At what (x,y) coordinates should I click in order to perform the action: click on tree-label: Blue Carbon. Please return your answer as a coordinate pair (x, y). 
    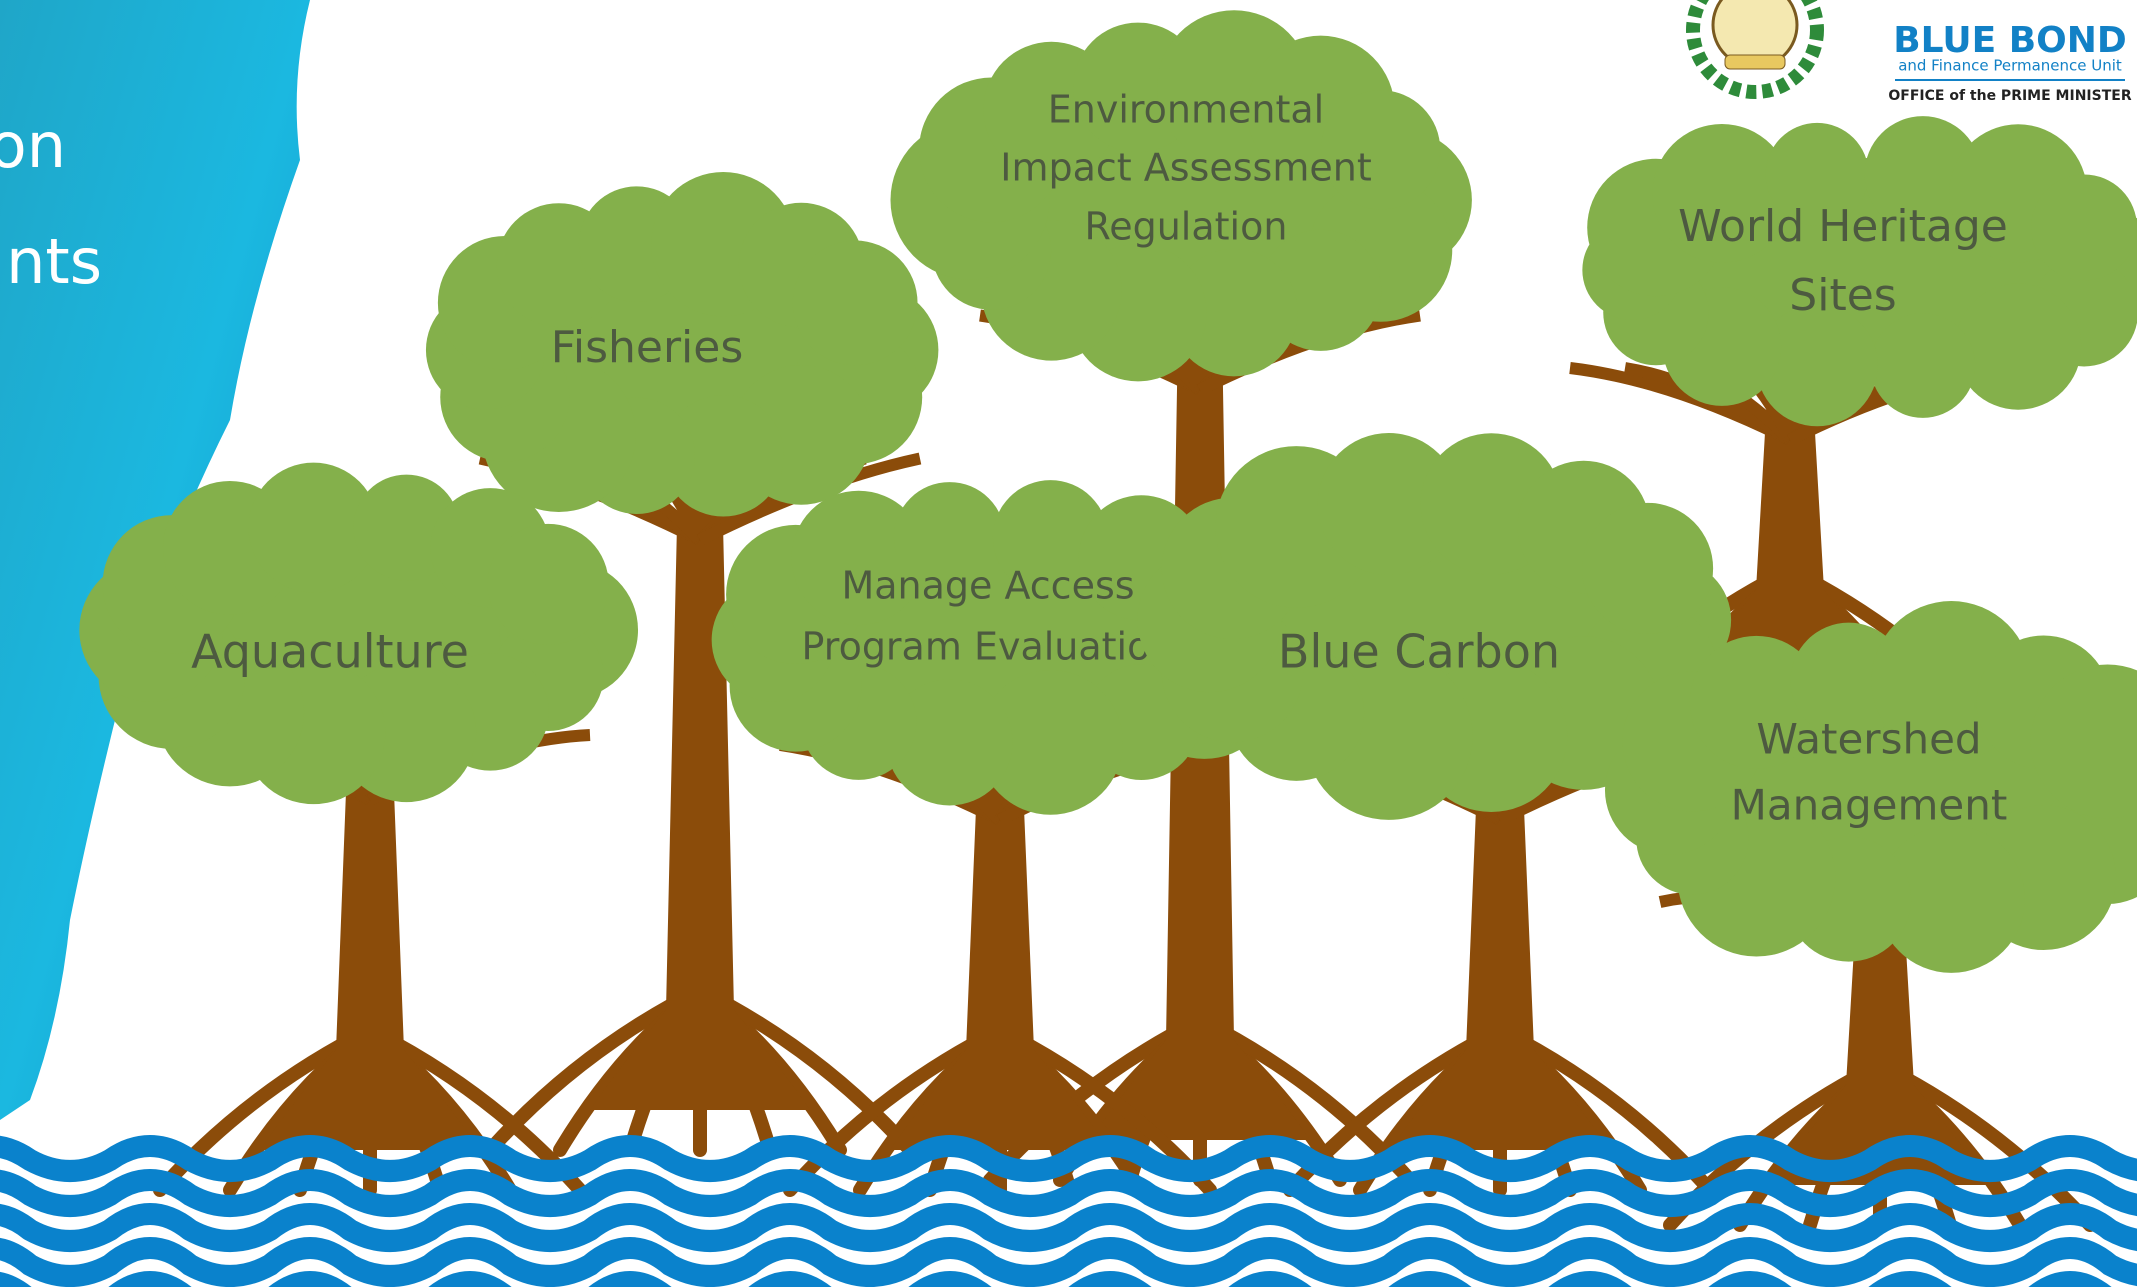
    Looking at the image, I should click on (1419, 652).